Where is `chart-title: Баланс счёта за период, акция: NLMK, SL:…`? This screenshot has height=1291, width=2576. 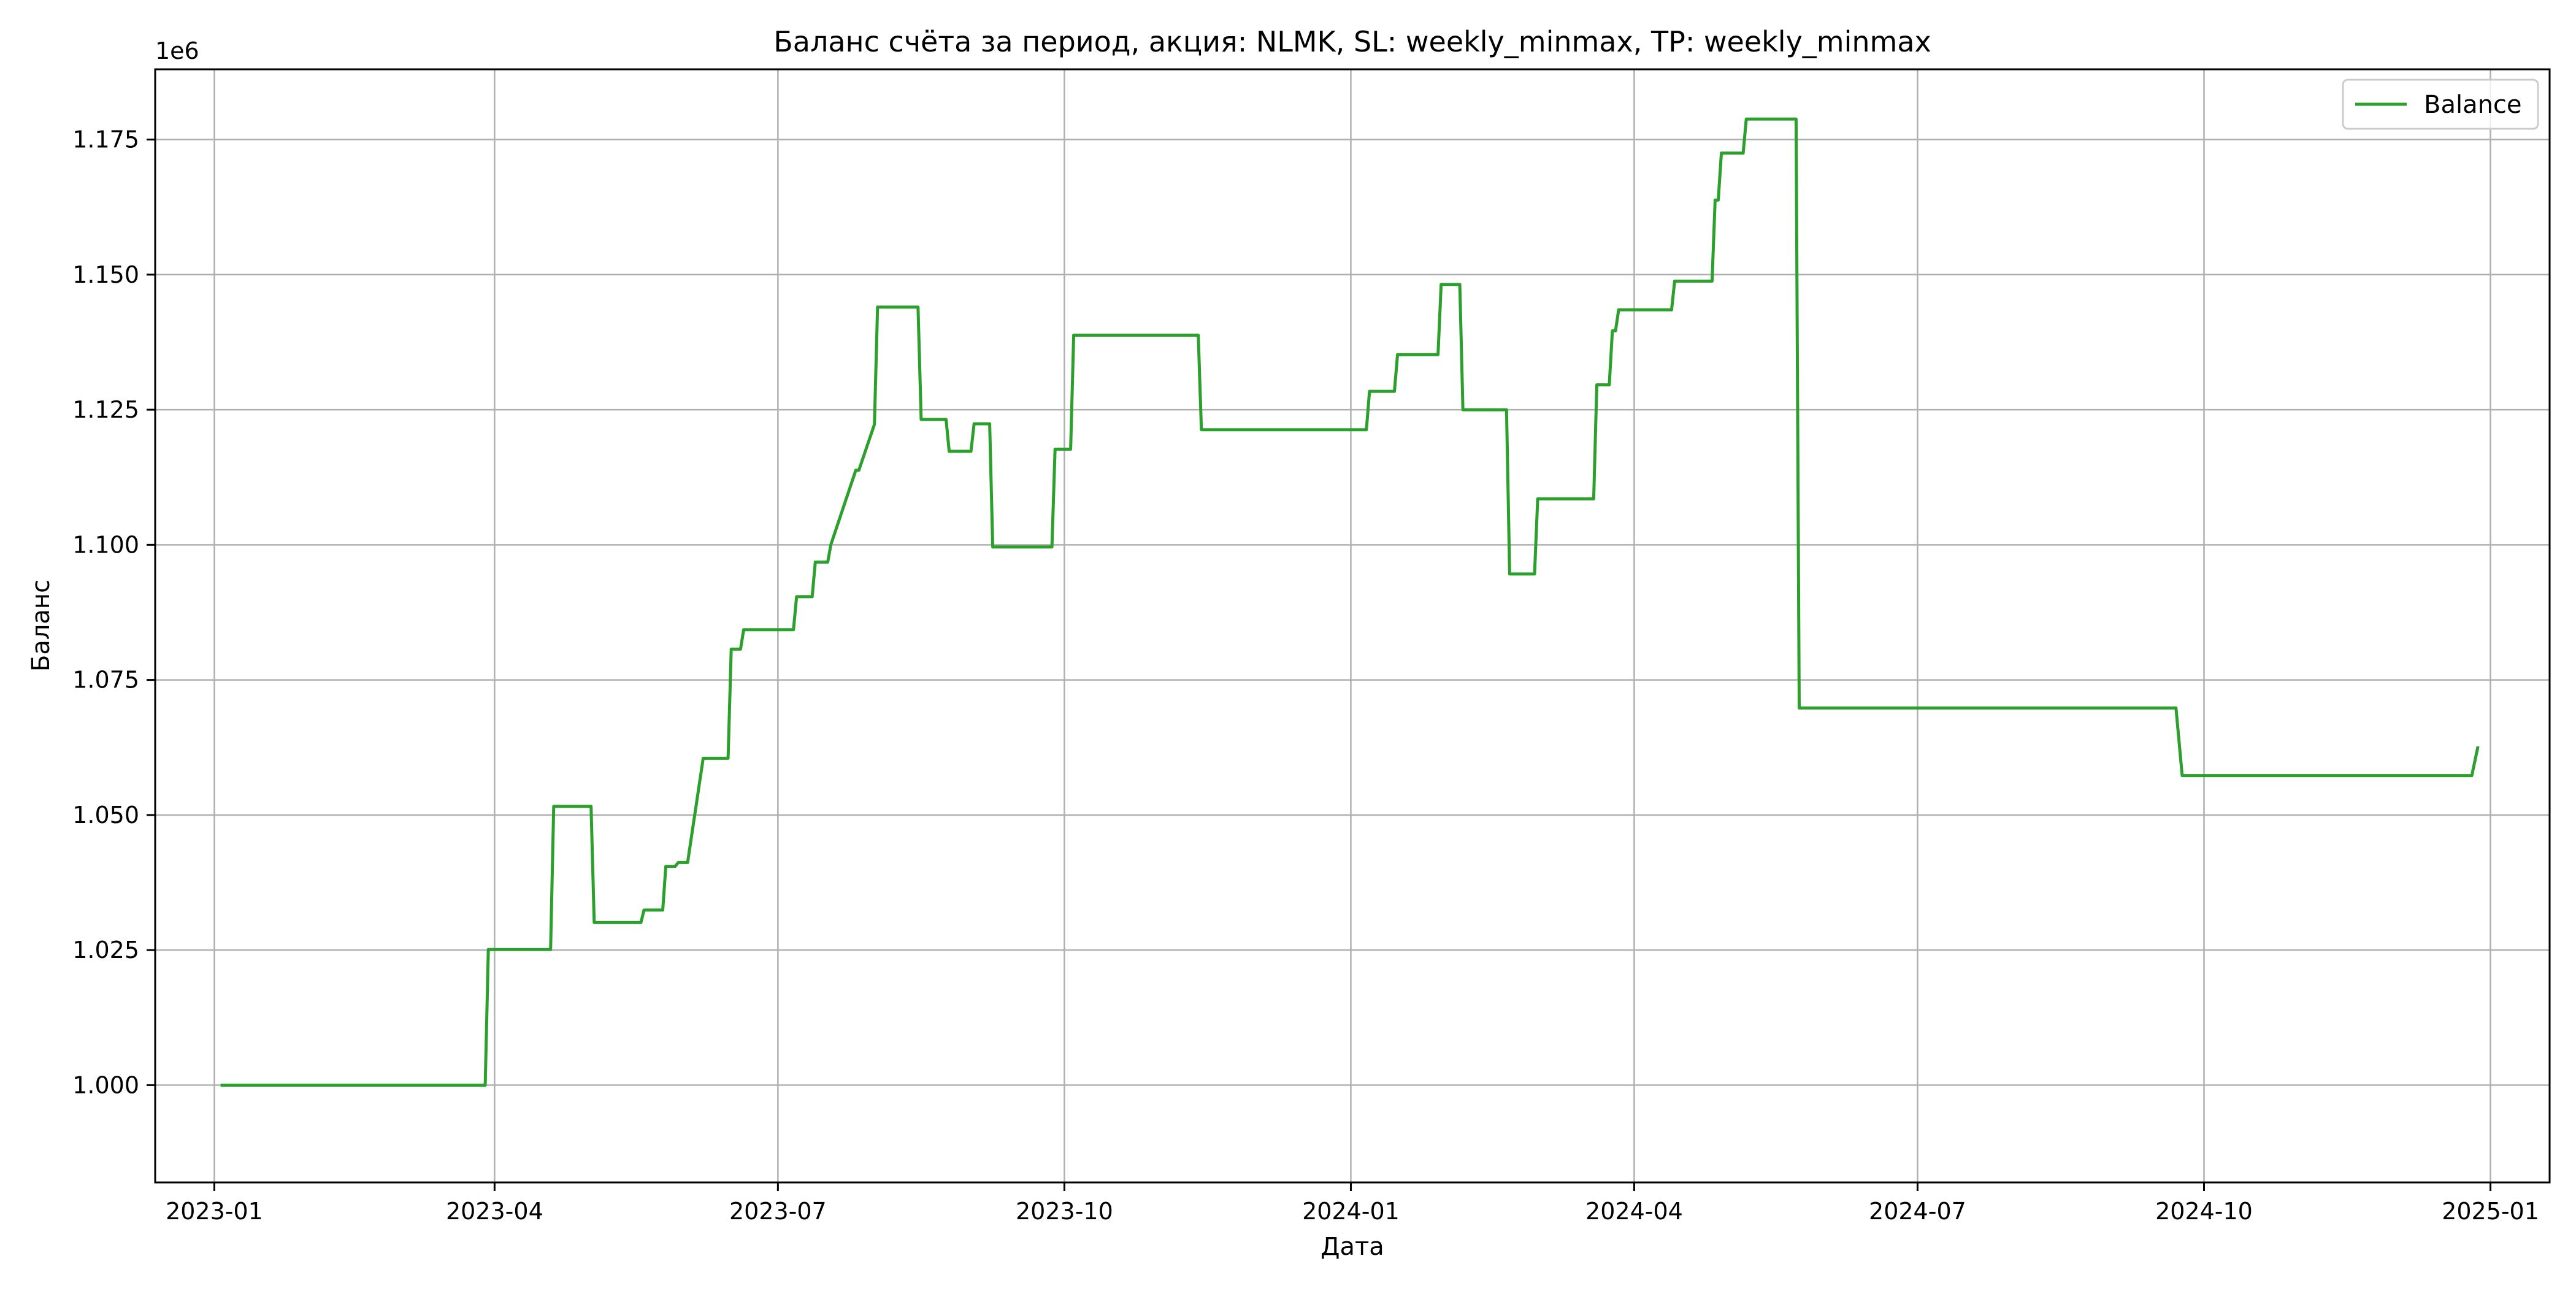 chart-title: Баланс счёта за период, акция: NLMK, SL:… is located at coordinates (1352, 41).